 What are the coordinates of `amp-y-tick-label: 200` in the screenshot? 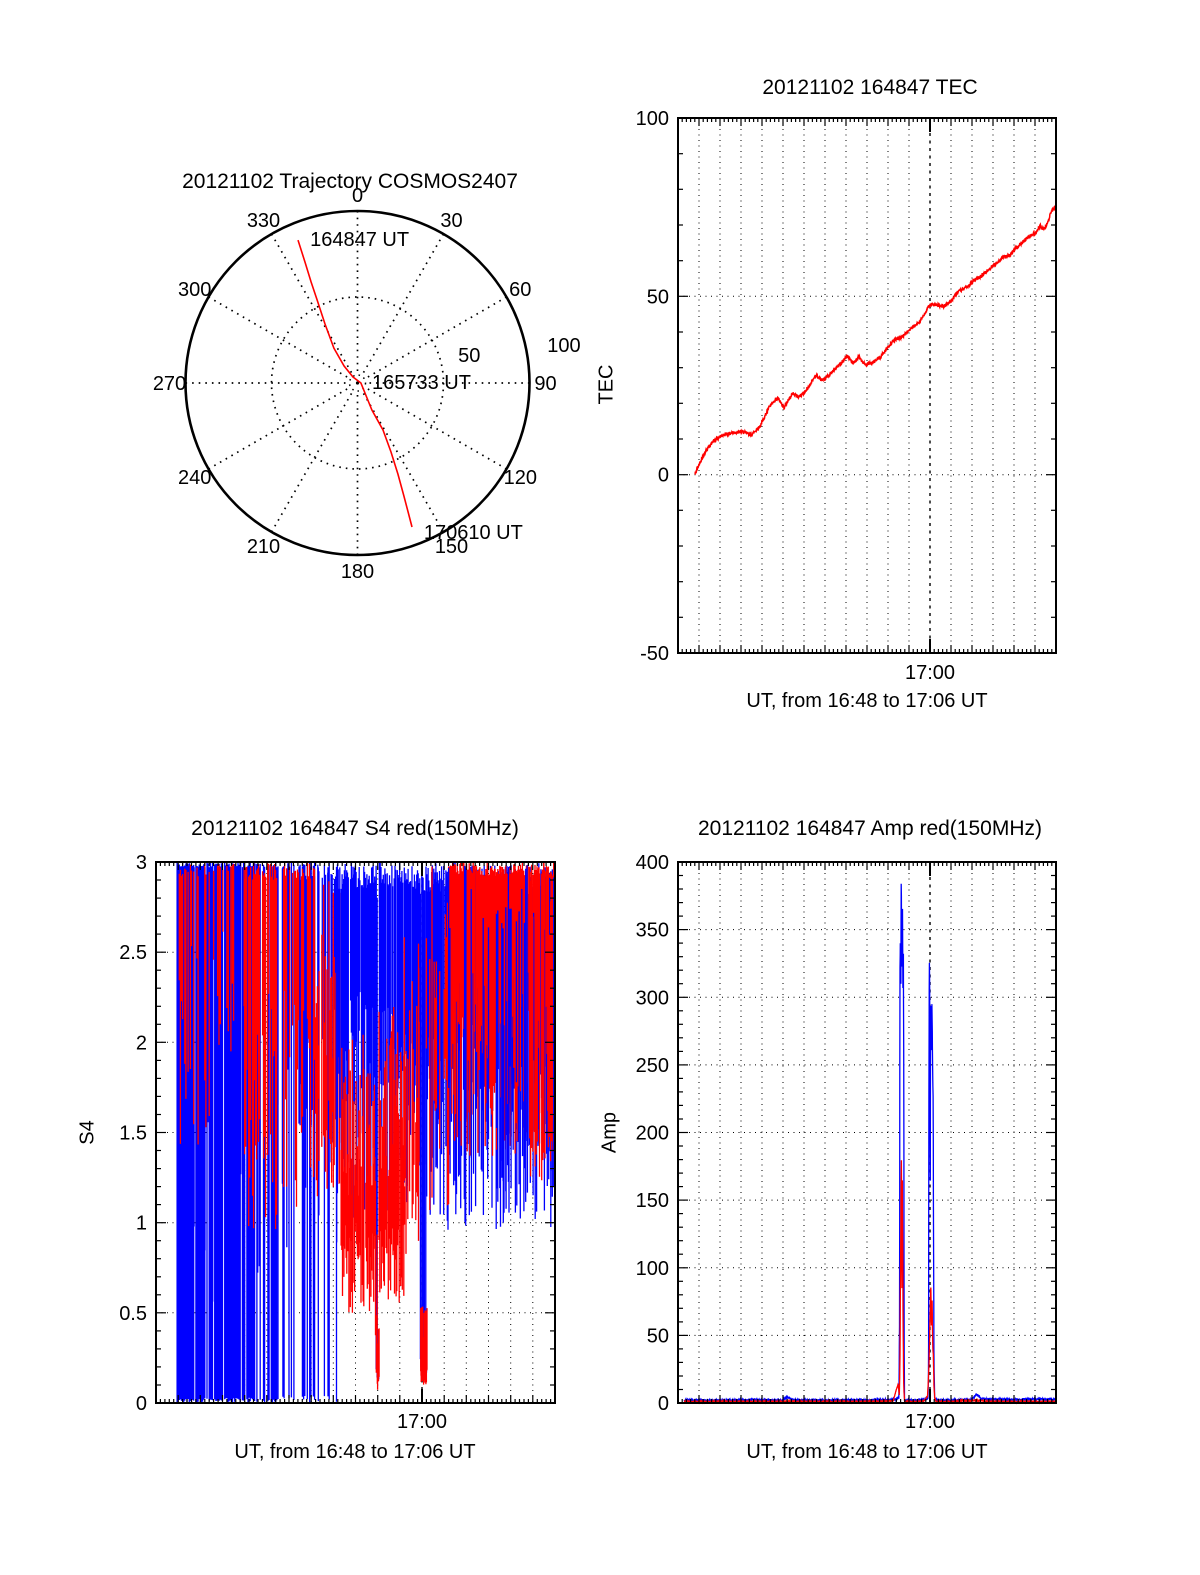 It's located at (652, 1134).